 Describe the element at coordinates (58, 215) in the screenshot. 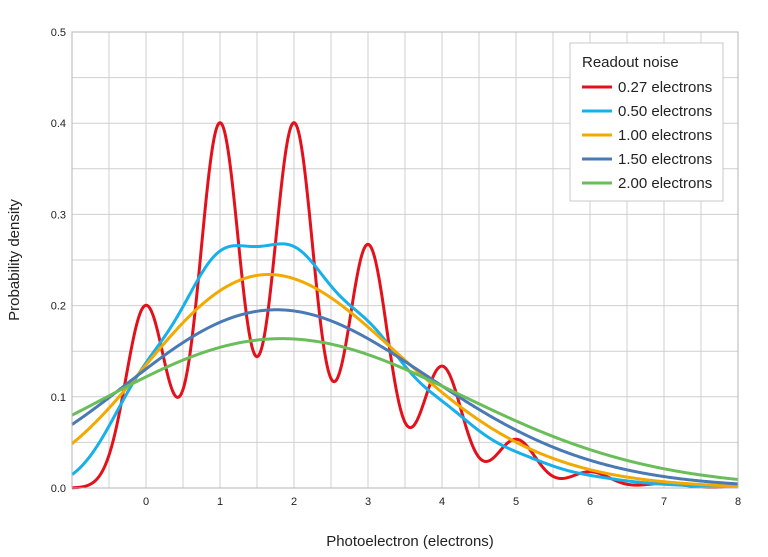

I see `y-tick-label: 0.3` at that location.